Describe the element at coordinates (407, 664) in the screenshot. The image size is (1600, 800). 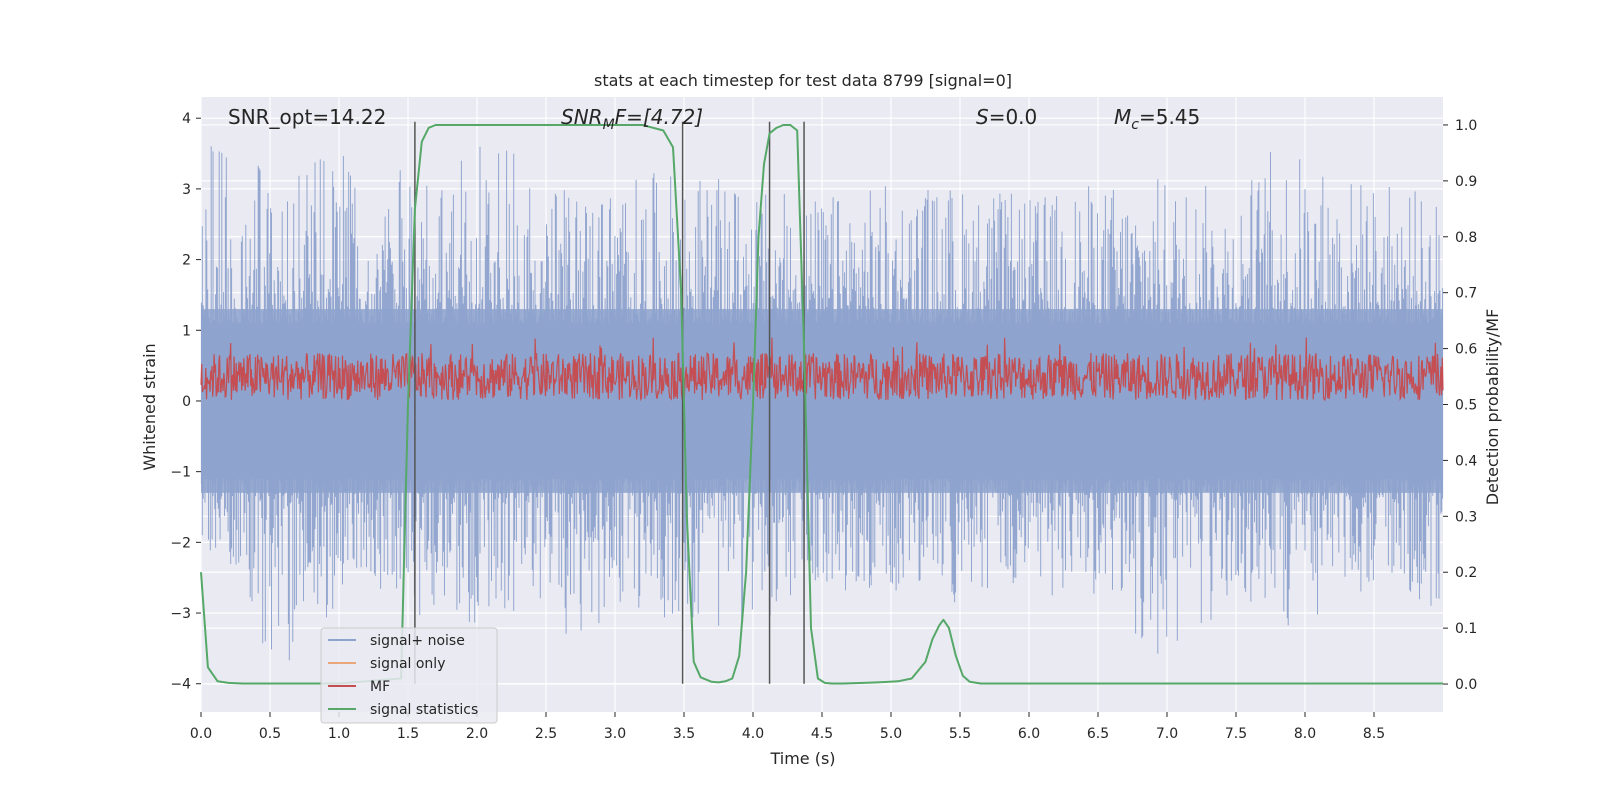
I see `legend-label-signal-only: signal only` at that location.